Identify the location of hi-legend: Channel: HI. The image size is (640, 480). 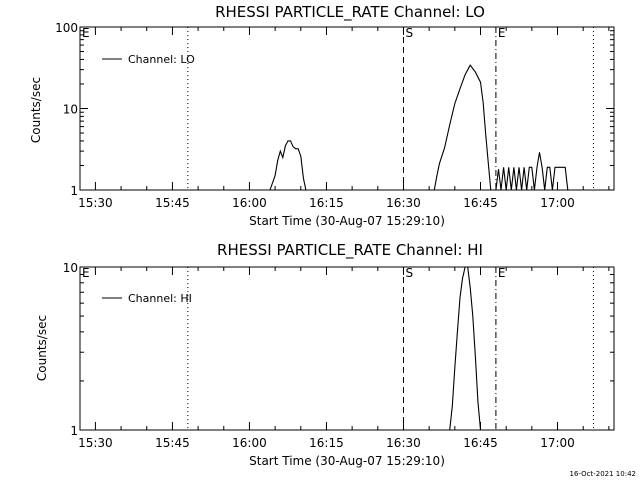
(147, 298).